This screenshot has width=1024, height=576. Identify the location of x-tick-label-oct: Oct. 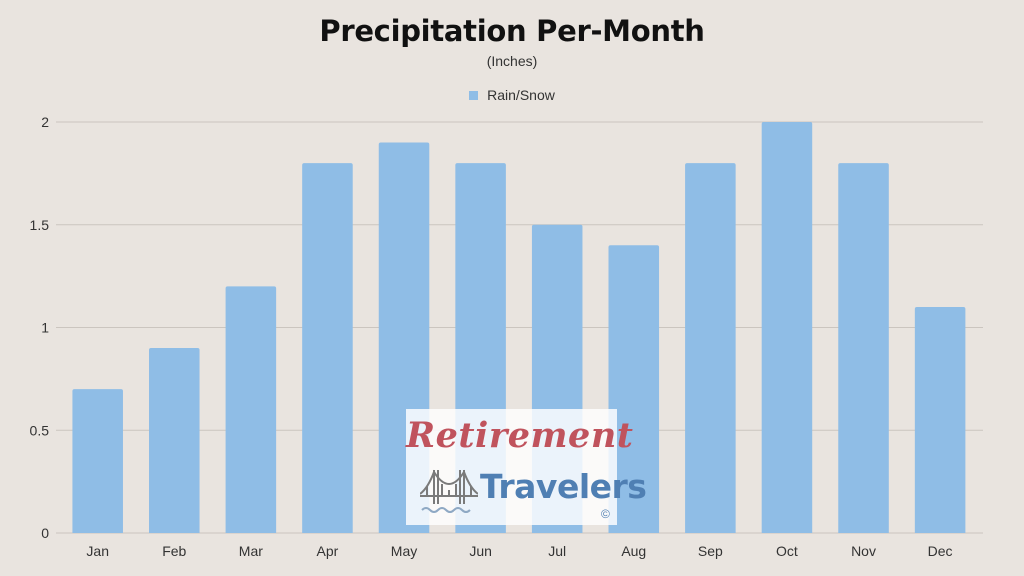
(787, 551).